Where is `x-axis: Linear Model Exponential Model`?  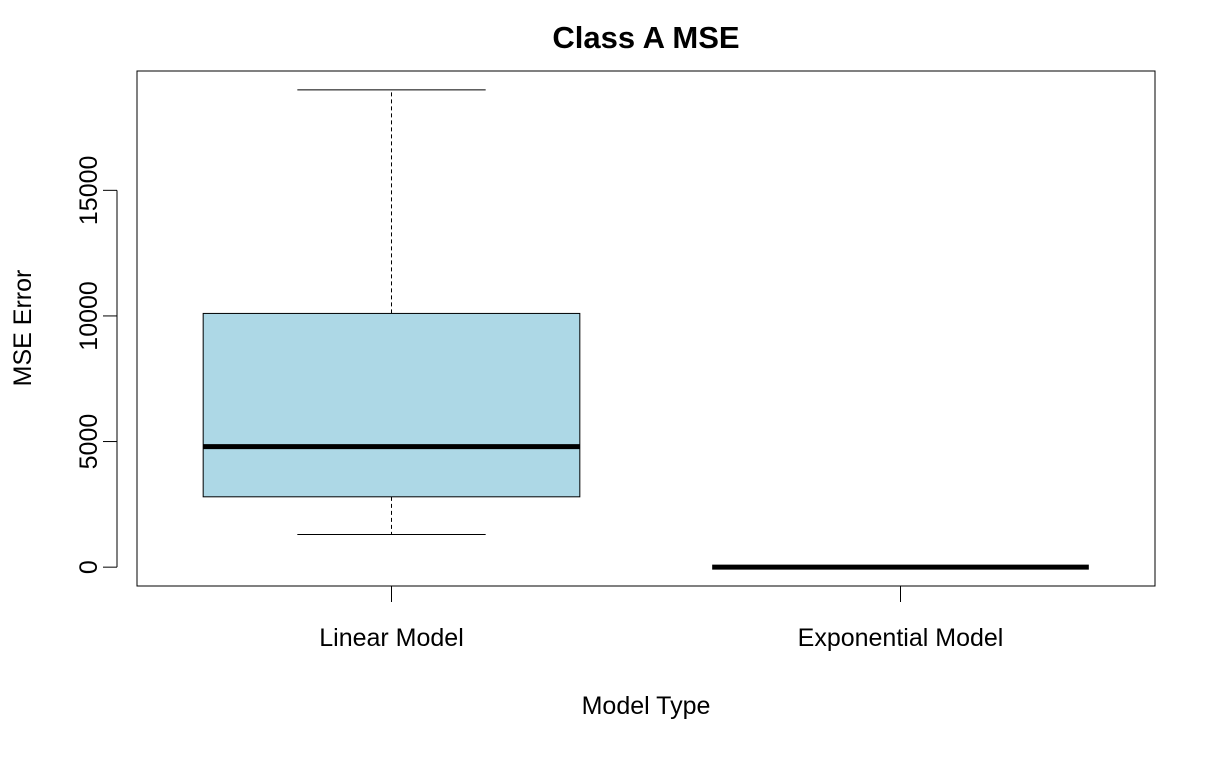 x-axis: Linear Model Exponential Model is located at coordinates (661, 618).